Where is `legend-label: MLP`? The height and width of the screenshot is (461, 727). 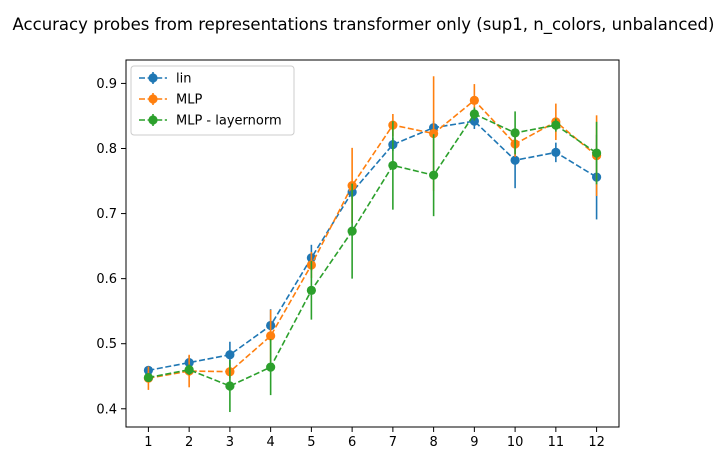
legend-label: MLP is located at coordinates (189, 100).